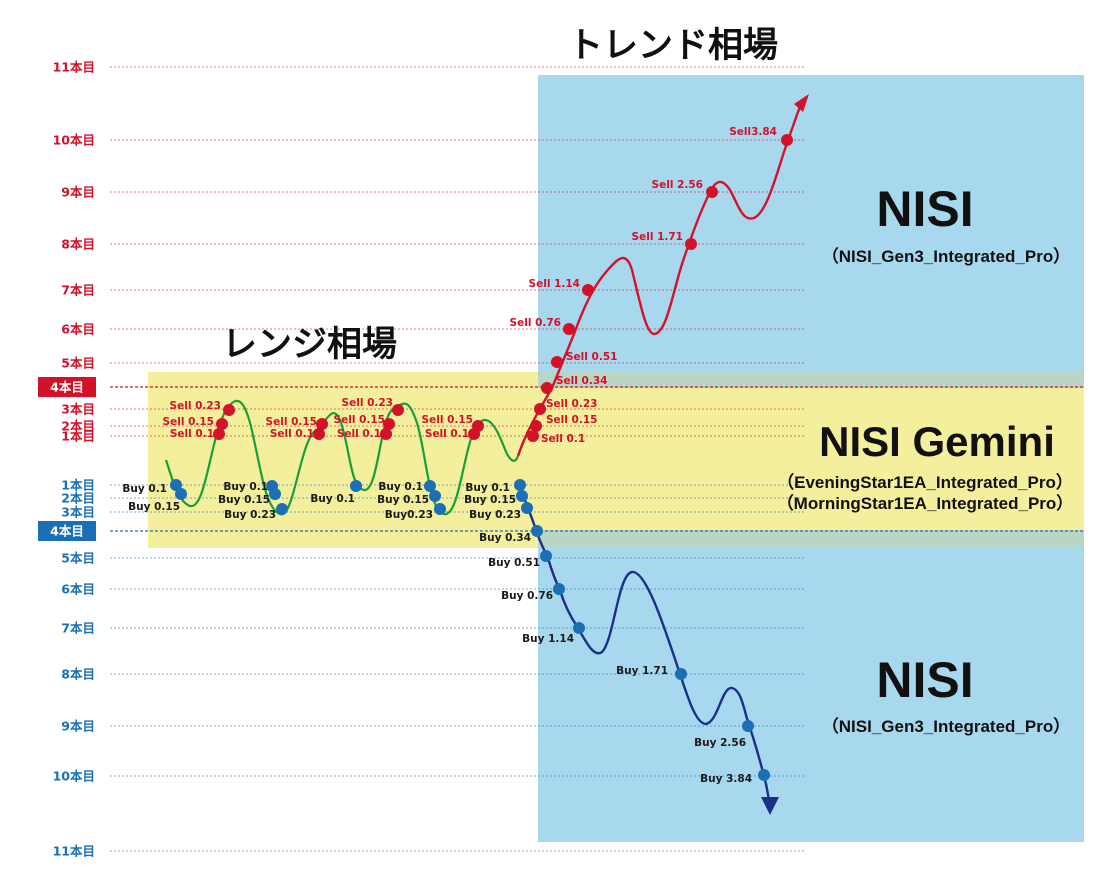  What do you see at coordinates (811, 539) in the screenshot?
I see `overlap-band-bottom` at bounding box center [811, 539].